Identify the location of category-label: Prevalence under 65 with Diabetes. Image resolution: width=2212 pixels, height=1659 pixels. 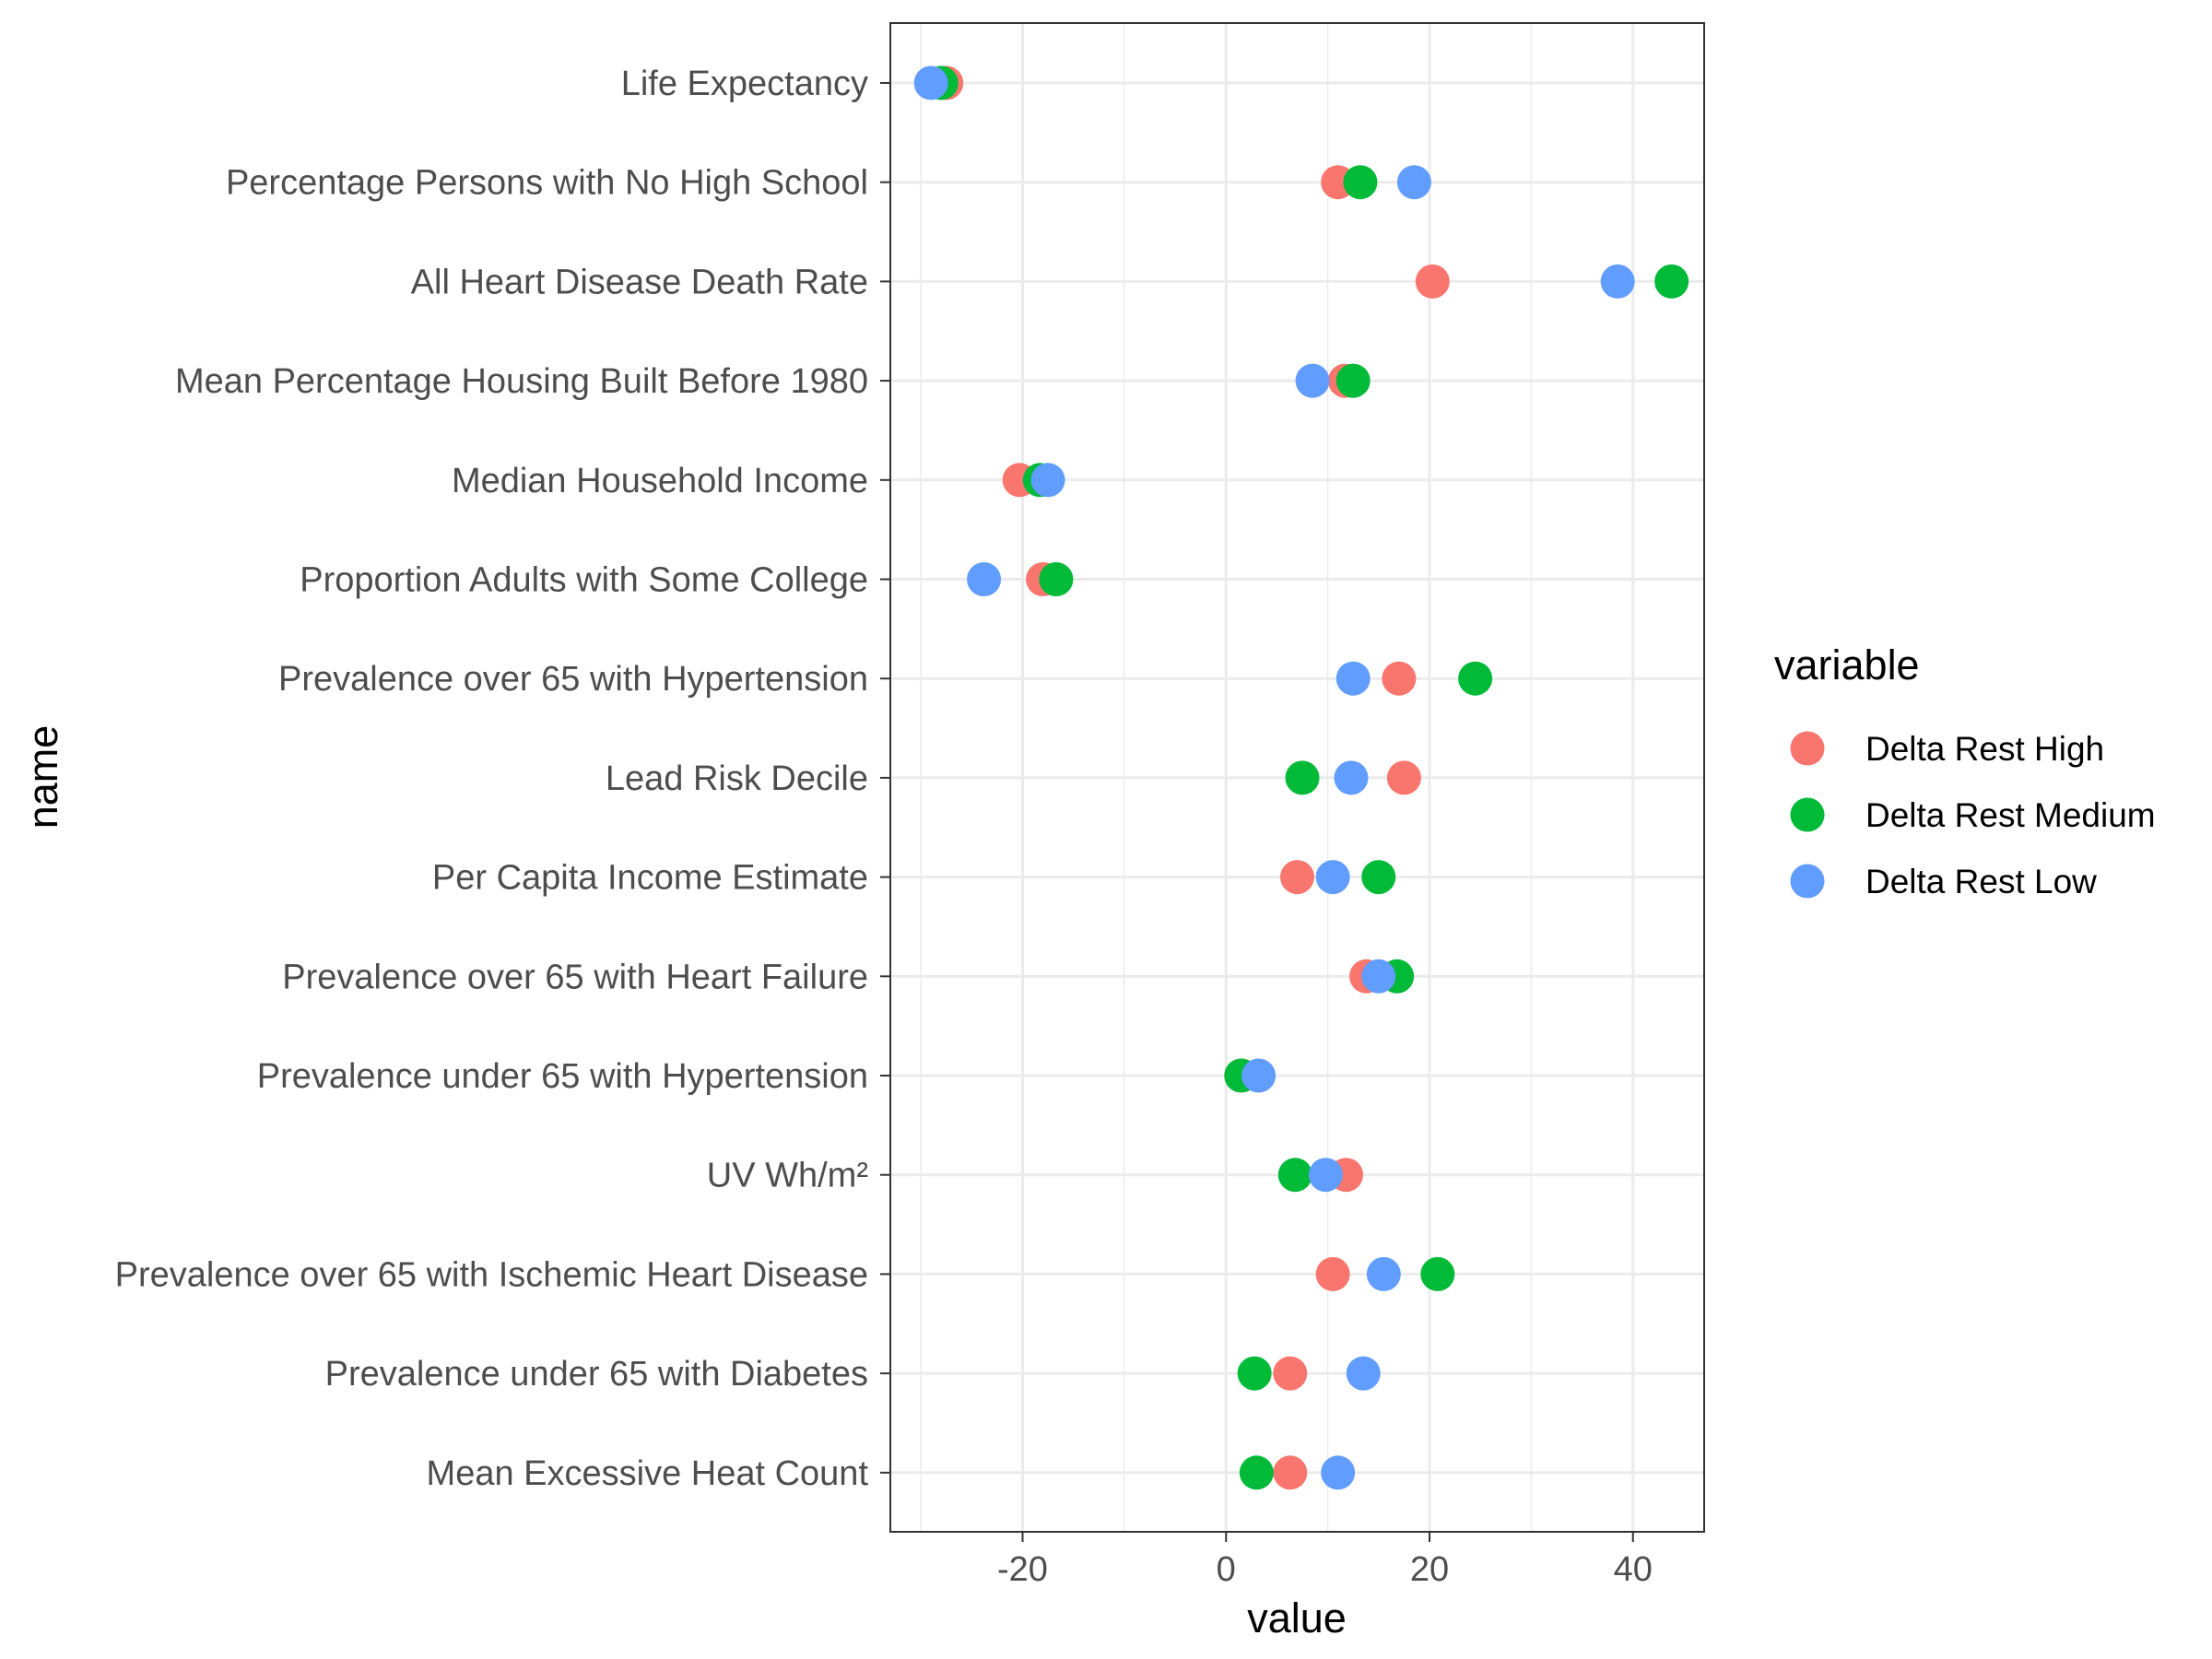
(596, 1374).